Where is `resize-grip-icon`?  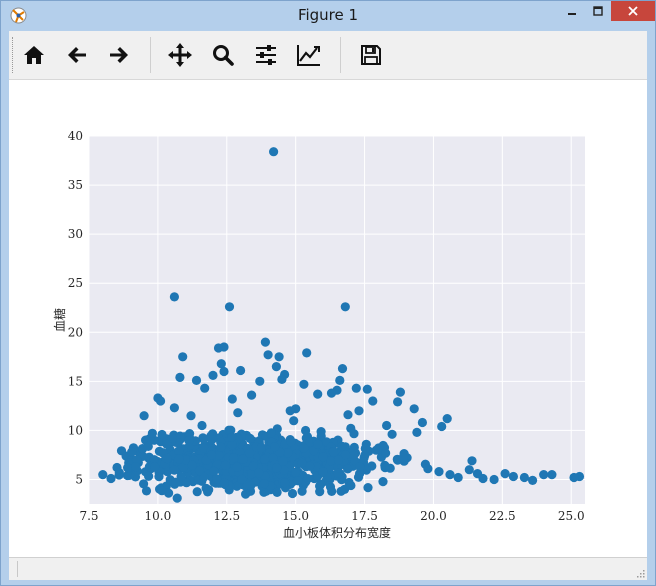 resize-grip-icon is located at coordinates (640, 573).